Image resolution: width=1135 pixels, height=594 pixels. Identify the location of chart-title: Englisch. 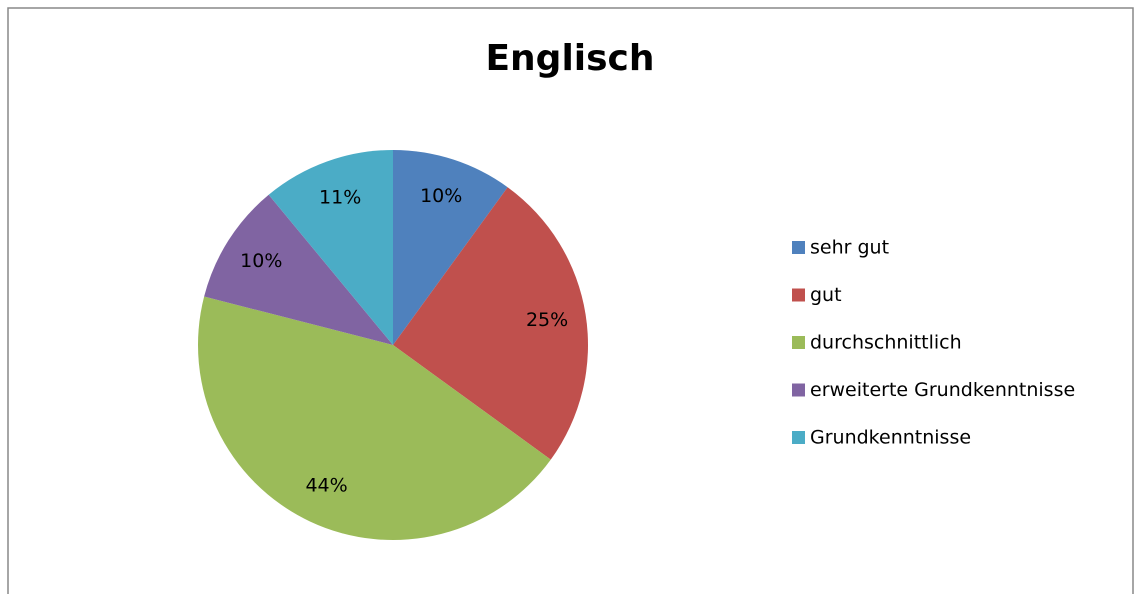
(569, 58).